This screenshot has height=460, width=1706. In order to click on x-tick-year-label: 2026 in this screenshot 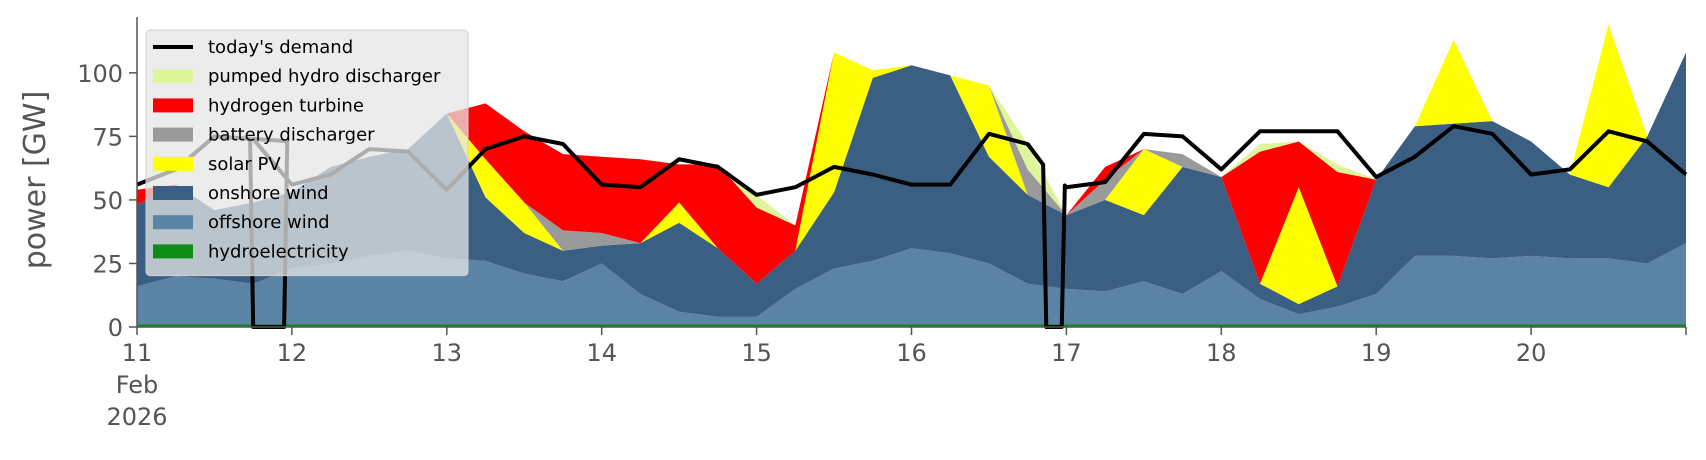, I will do `click(136, 417)`.